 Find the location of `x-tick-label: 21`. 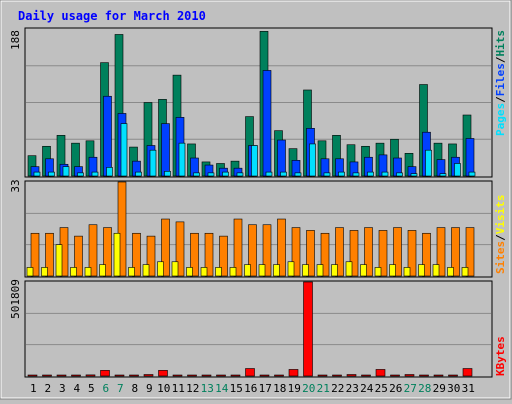

x-tick-label: 21 is located at coordinates (323, 388).